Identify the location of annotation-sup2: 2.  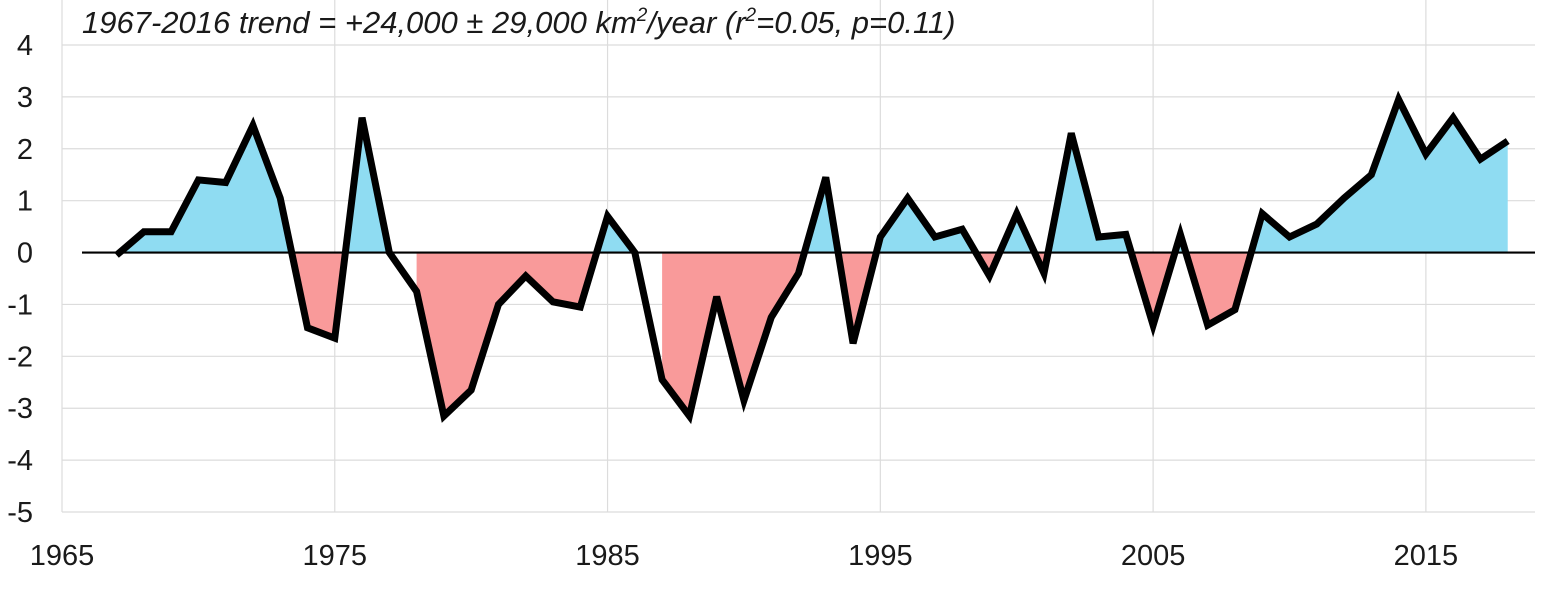
(751, 15).